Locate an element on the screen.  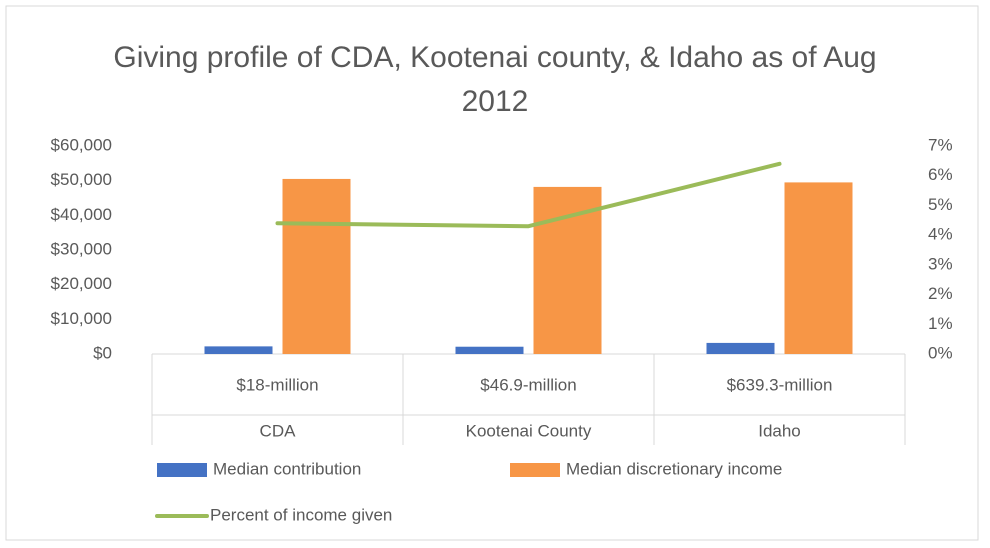
y2-tick-label: 6% is located at coordinates (940, 174).